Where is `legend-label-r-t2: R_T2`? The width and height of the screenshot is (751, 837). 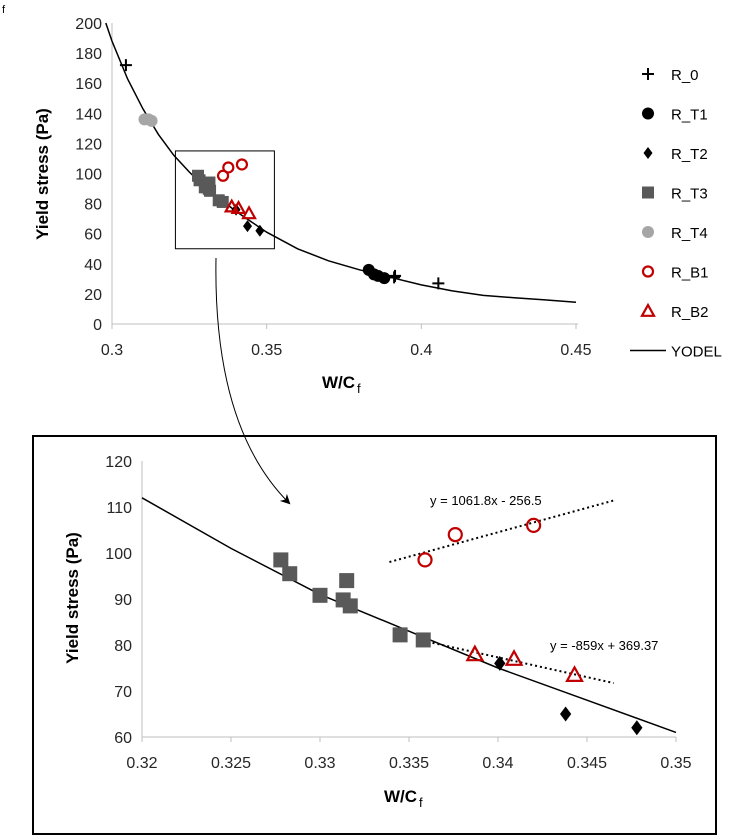
legend-label-r-t2: R_T2 is located at coordinates (689, 154).